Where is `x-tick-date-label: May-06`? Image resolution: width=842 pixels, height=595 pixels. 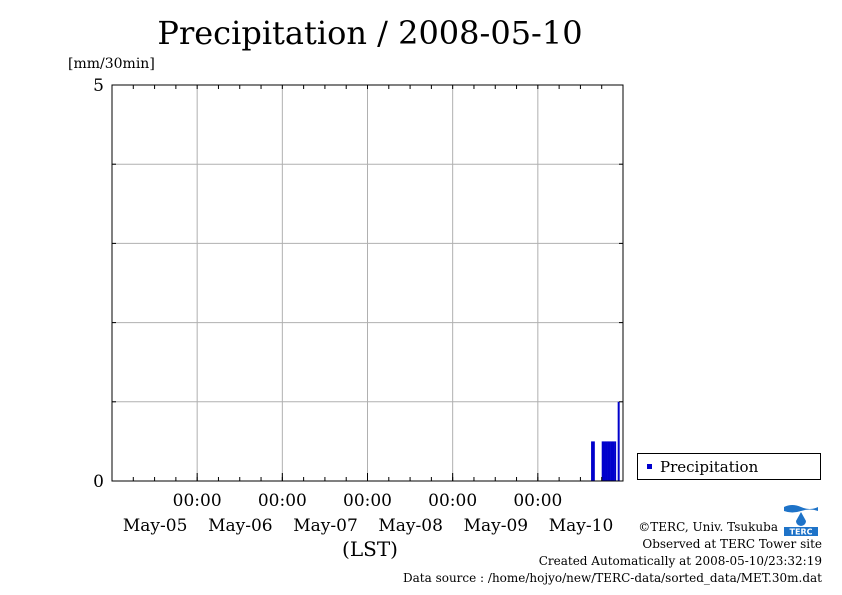 x-tick-date-label: May-06 is located at coordinates (240, 526).